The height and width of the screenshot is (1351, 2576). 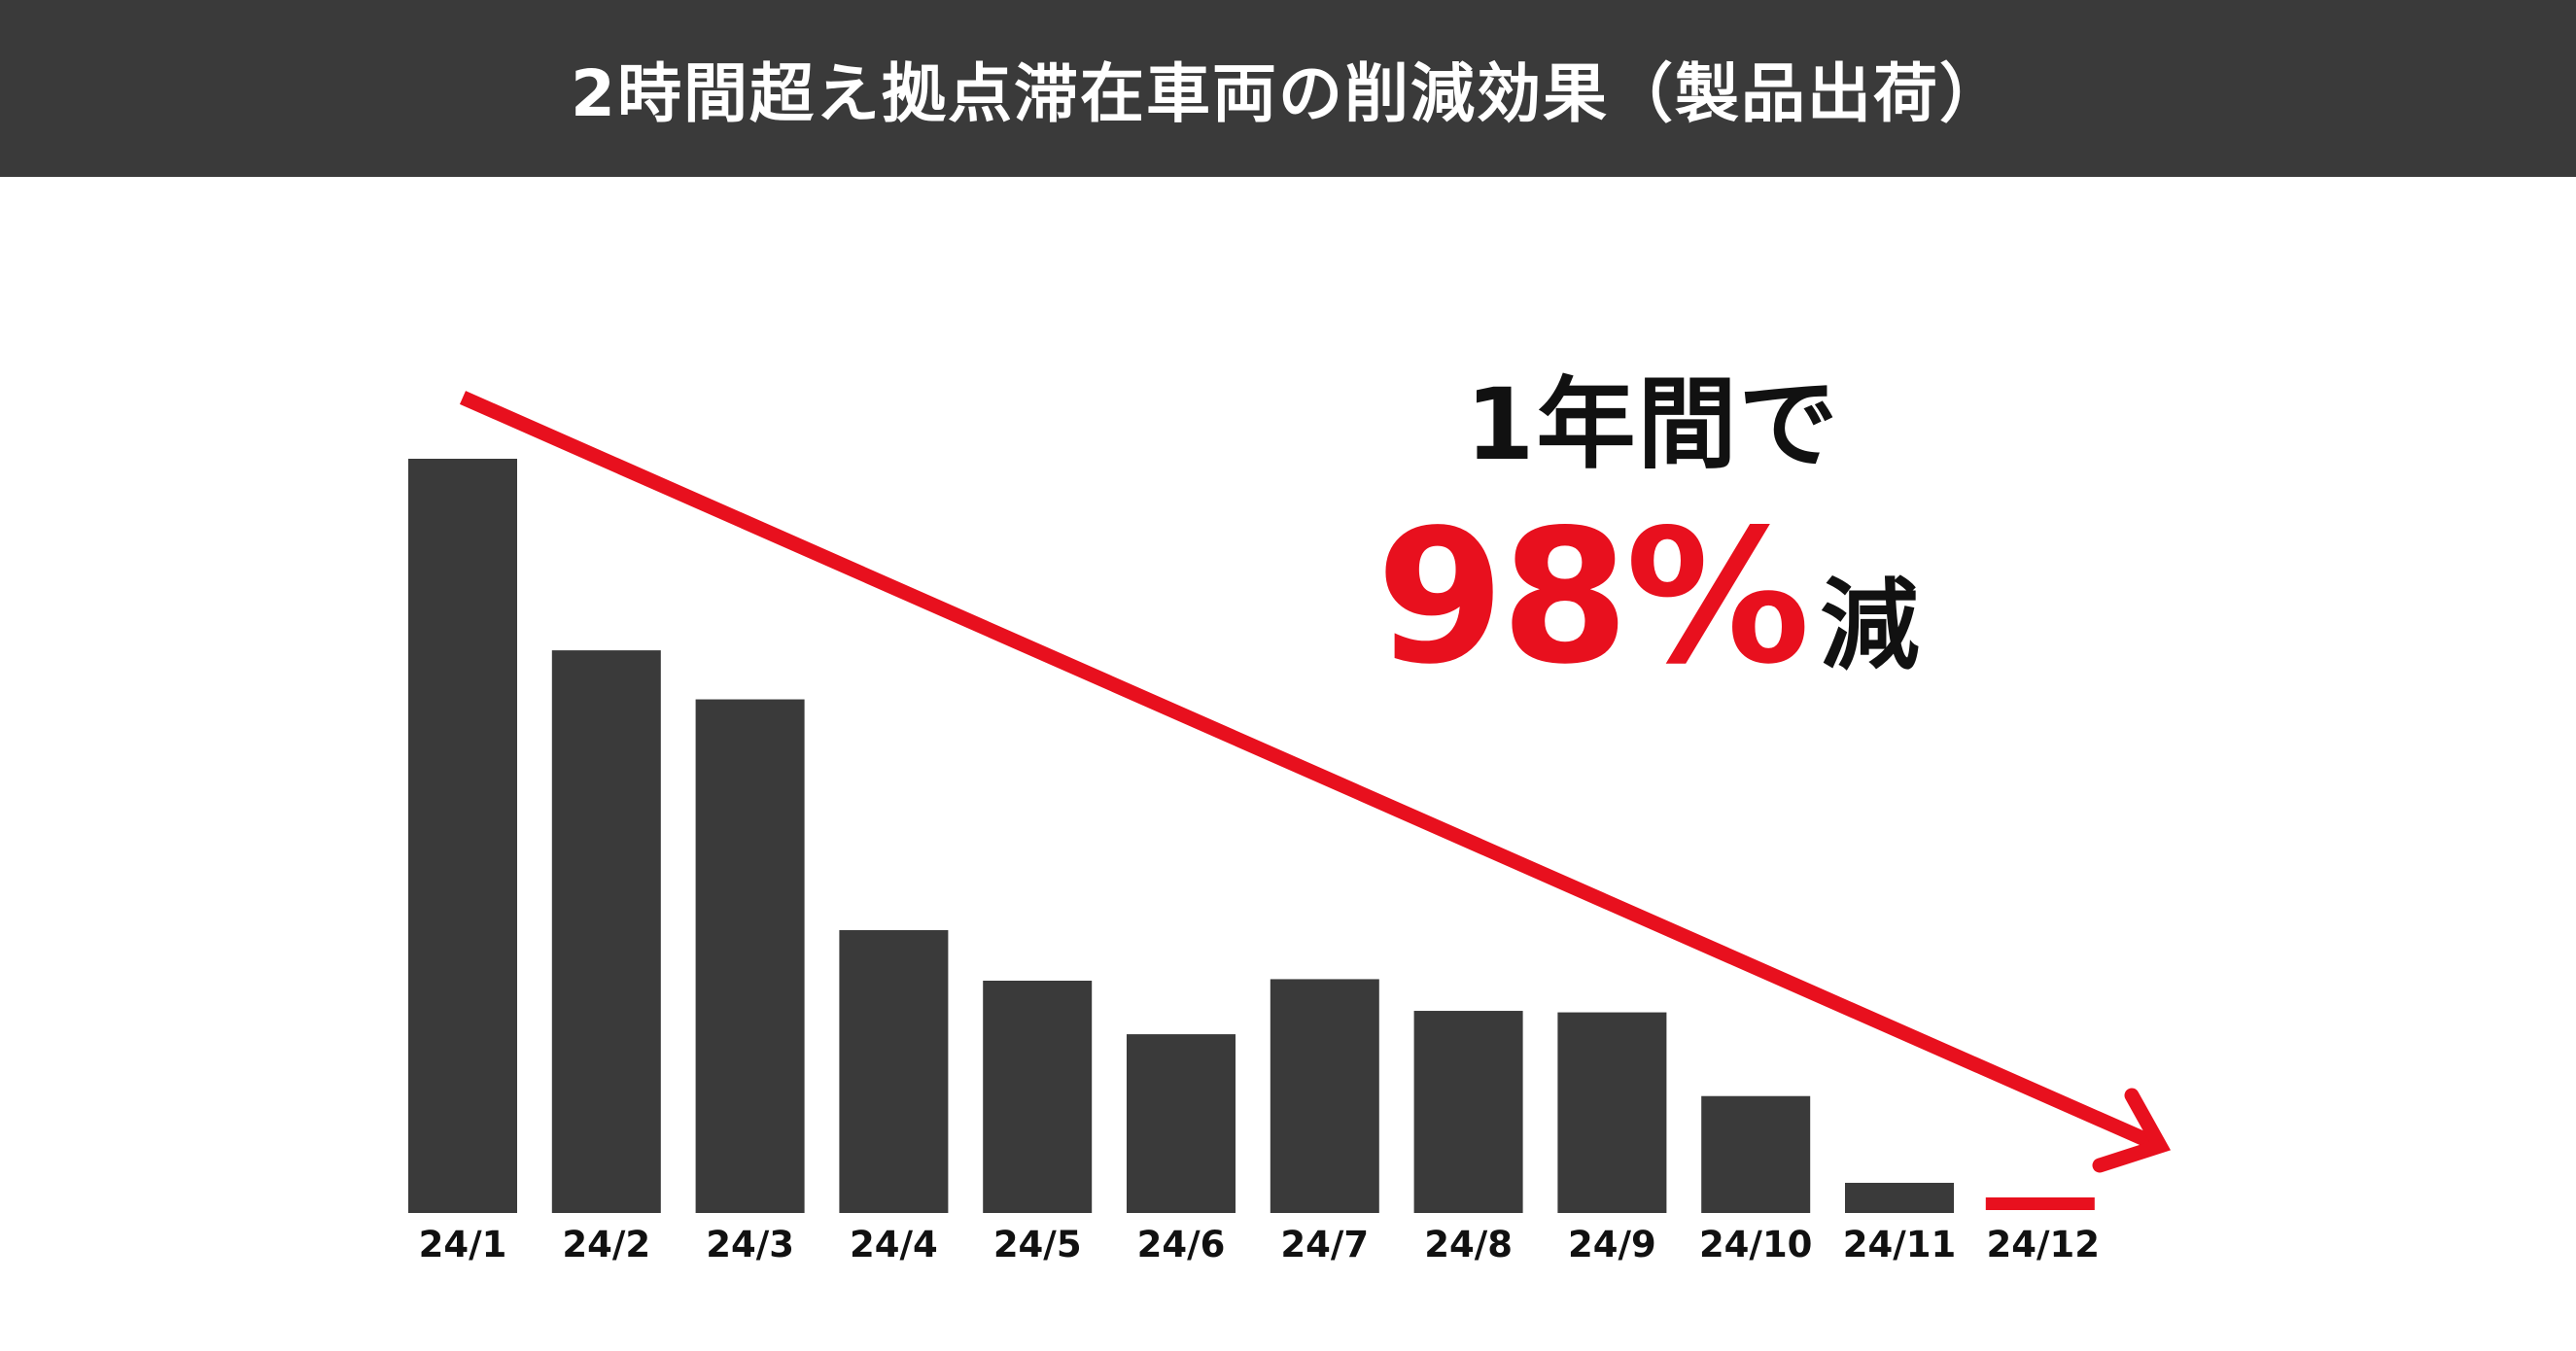 What do you see at coordinates (1182, 1244) in the screenshot?
I see `tick-label-24-6: 24/6` at bounding box center [1182, 1244].